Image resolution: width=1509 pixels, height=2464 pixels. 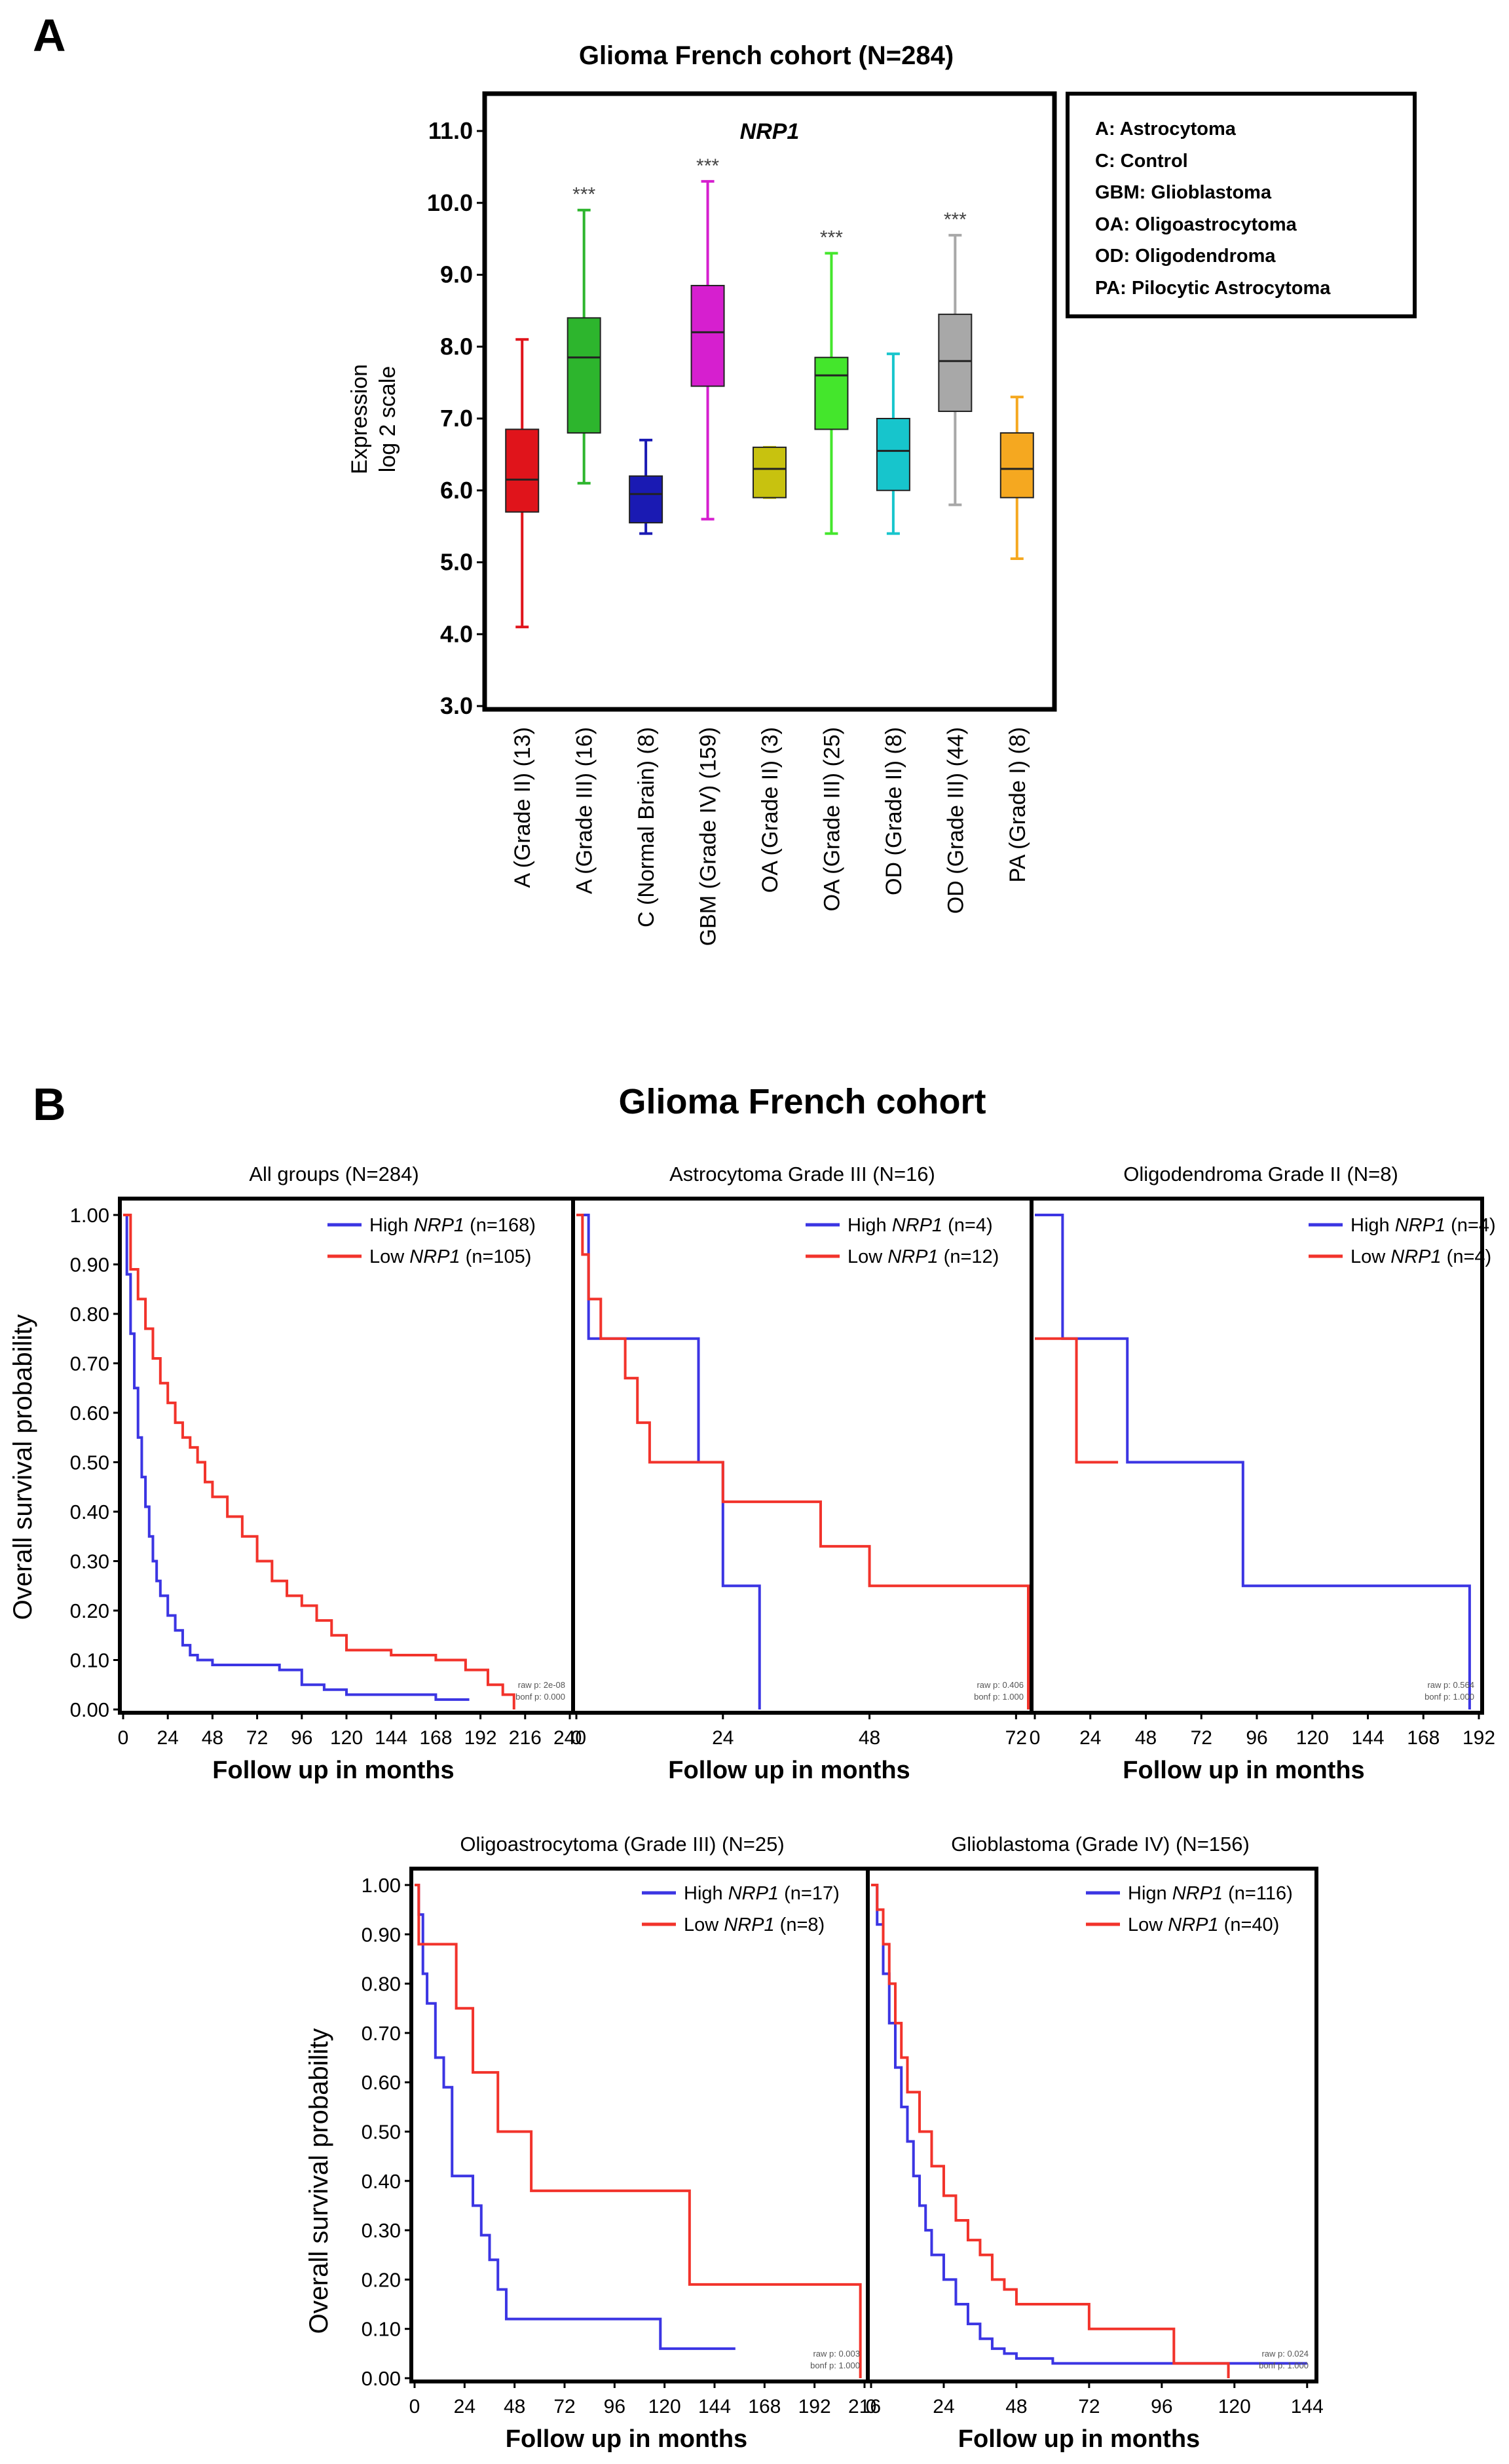 I want to click on x-tick-label: 216, so click(x=864, y=2406).